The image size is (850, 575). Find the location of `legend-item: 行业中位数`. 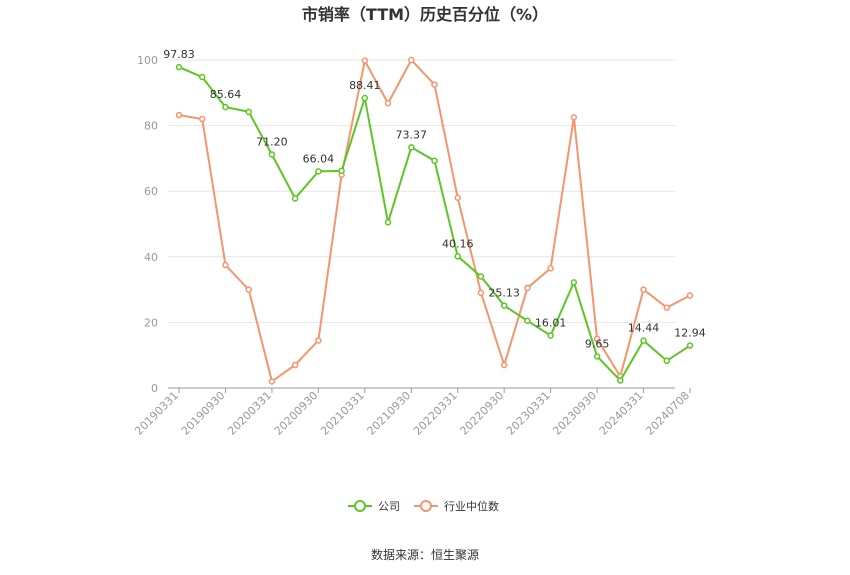

legend-item: 行业中位数 is located at coordinates (456, 506).